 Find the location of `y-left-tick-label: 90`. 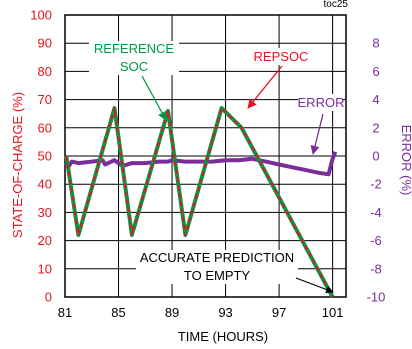

y-left-tick-label: 90 is located at coordinates (45, 43).